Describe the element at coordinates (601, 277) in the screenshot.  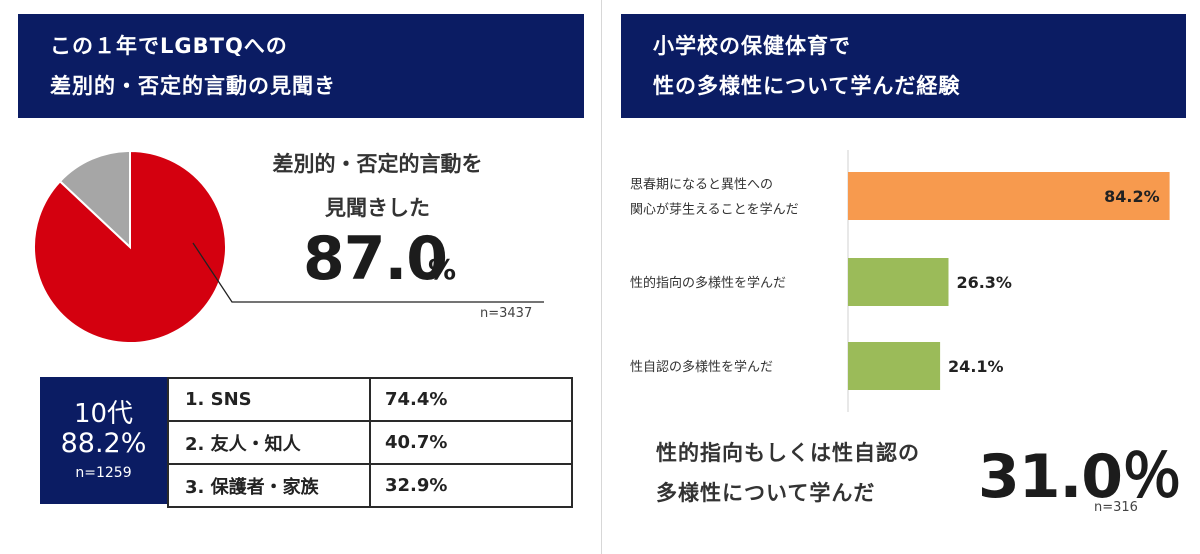
I see `panel-divider` at that location.